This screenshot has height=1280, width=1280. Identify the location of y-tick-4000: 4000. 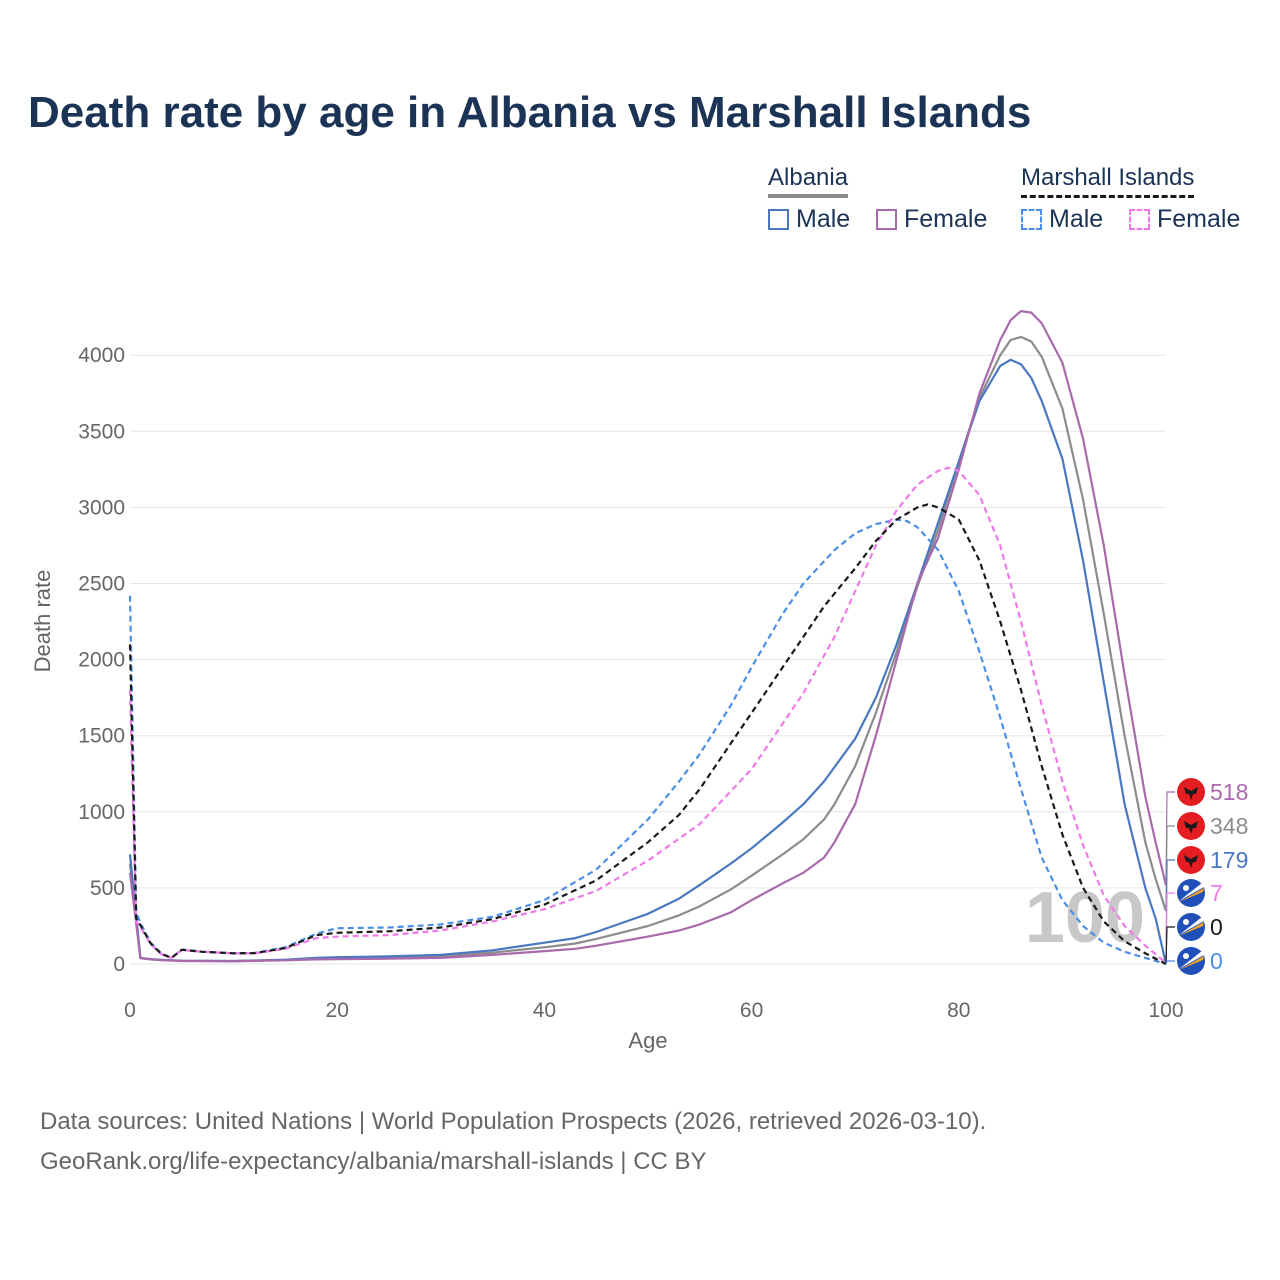
(101, 355).